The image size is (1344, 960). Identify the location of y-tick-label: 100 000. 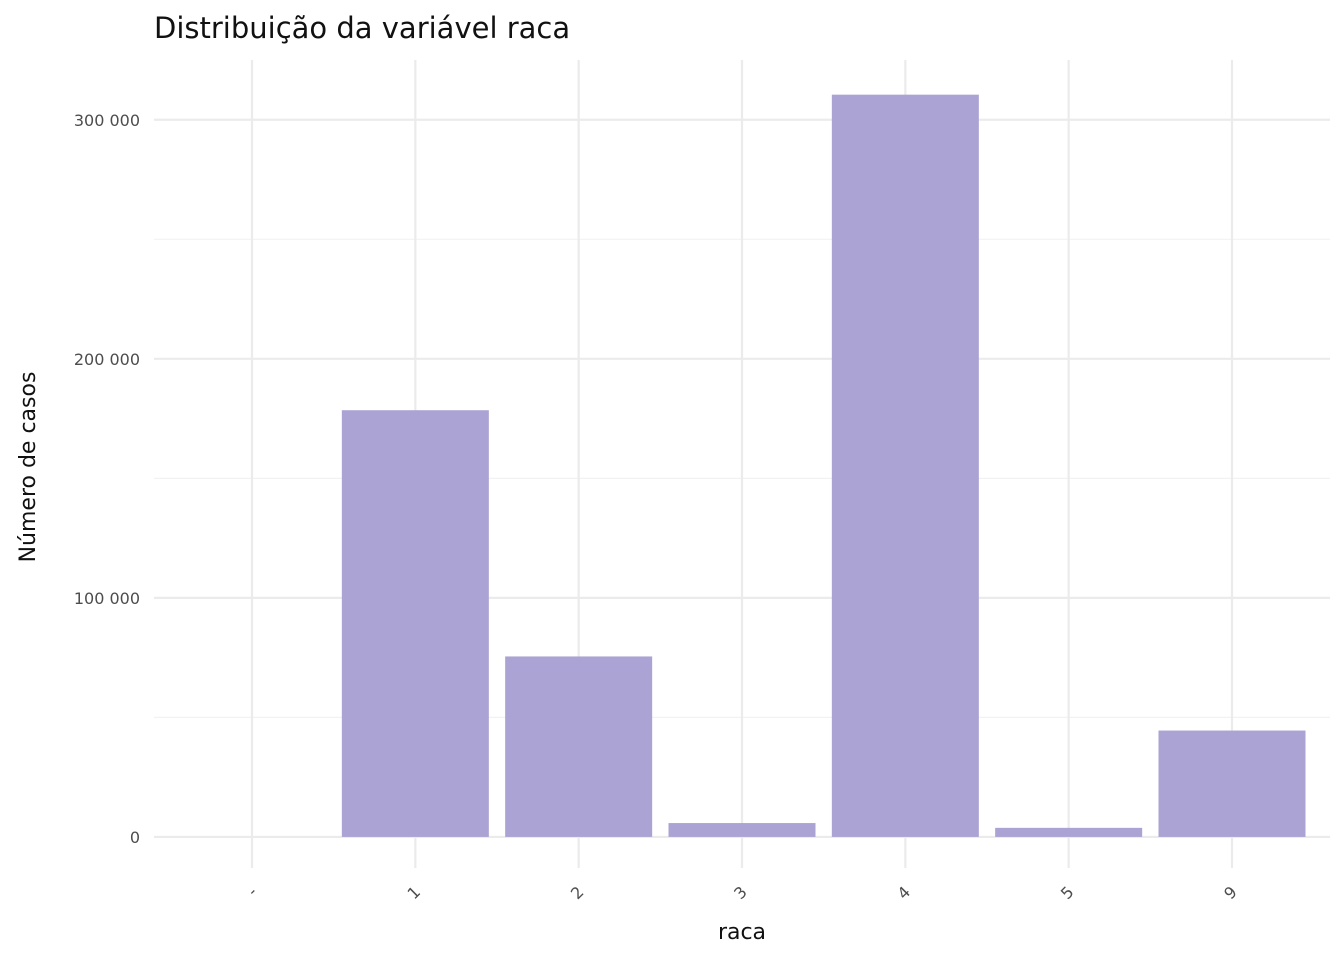
(107, 598).